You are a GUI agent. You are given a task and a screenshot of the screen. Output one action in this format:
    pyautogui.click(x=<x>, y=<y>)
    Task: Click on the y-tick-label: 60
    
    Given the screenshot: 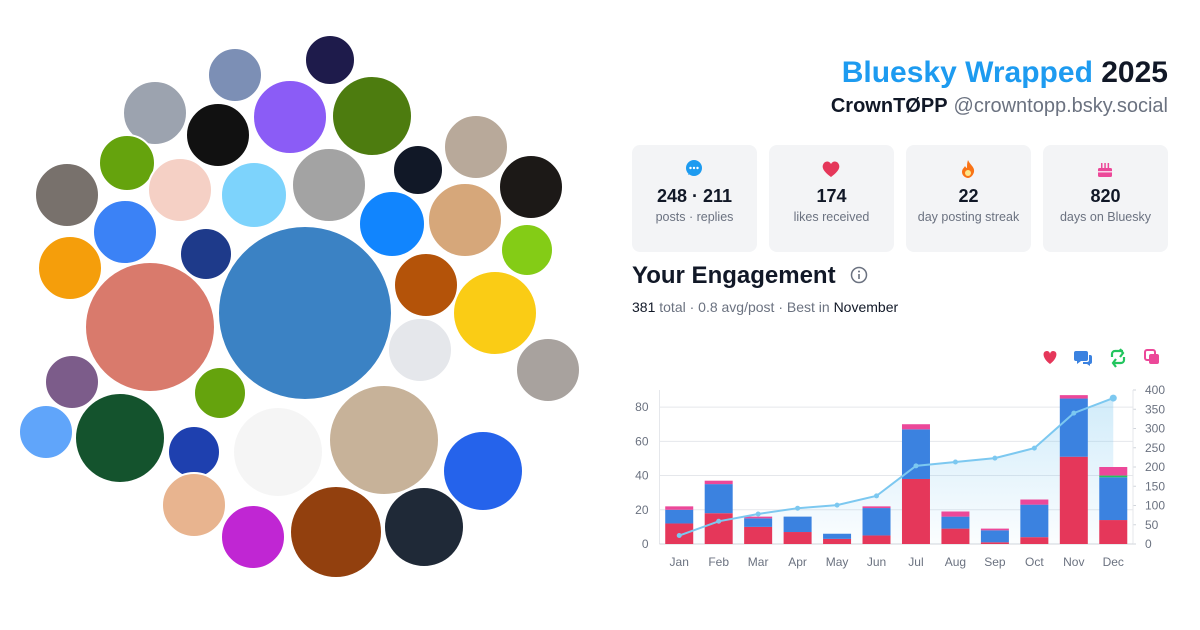 What is the action you would take?
    pyautogui.click(x=642, y=441)
    